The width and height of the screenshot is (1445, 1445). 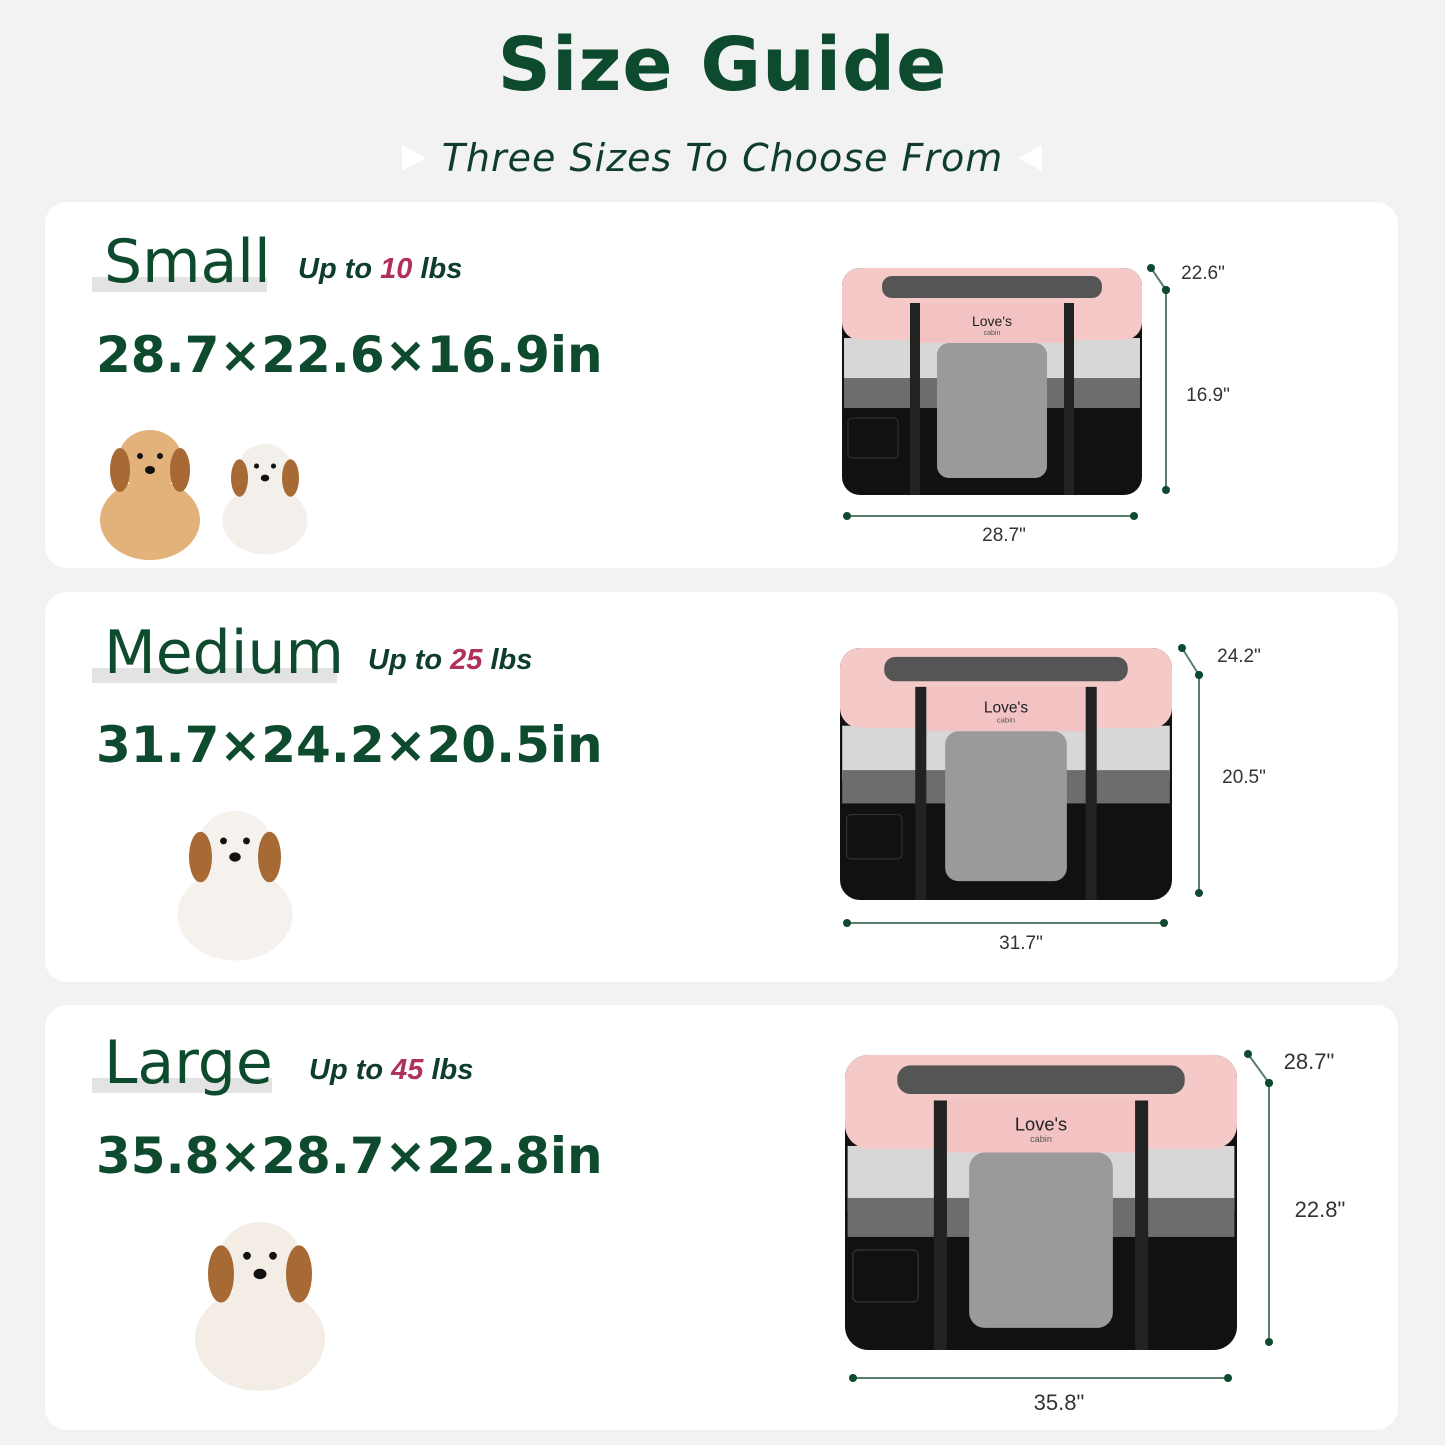 I want to click on dimensions: 28.7×22.6×16.9in, so click(x=349, y=355).